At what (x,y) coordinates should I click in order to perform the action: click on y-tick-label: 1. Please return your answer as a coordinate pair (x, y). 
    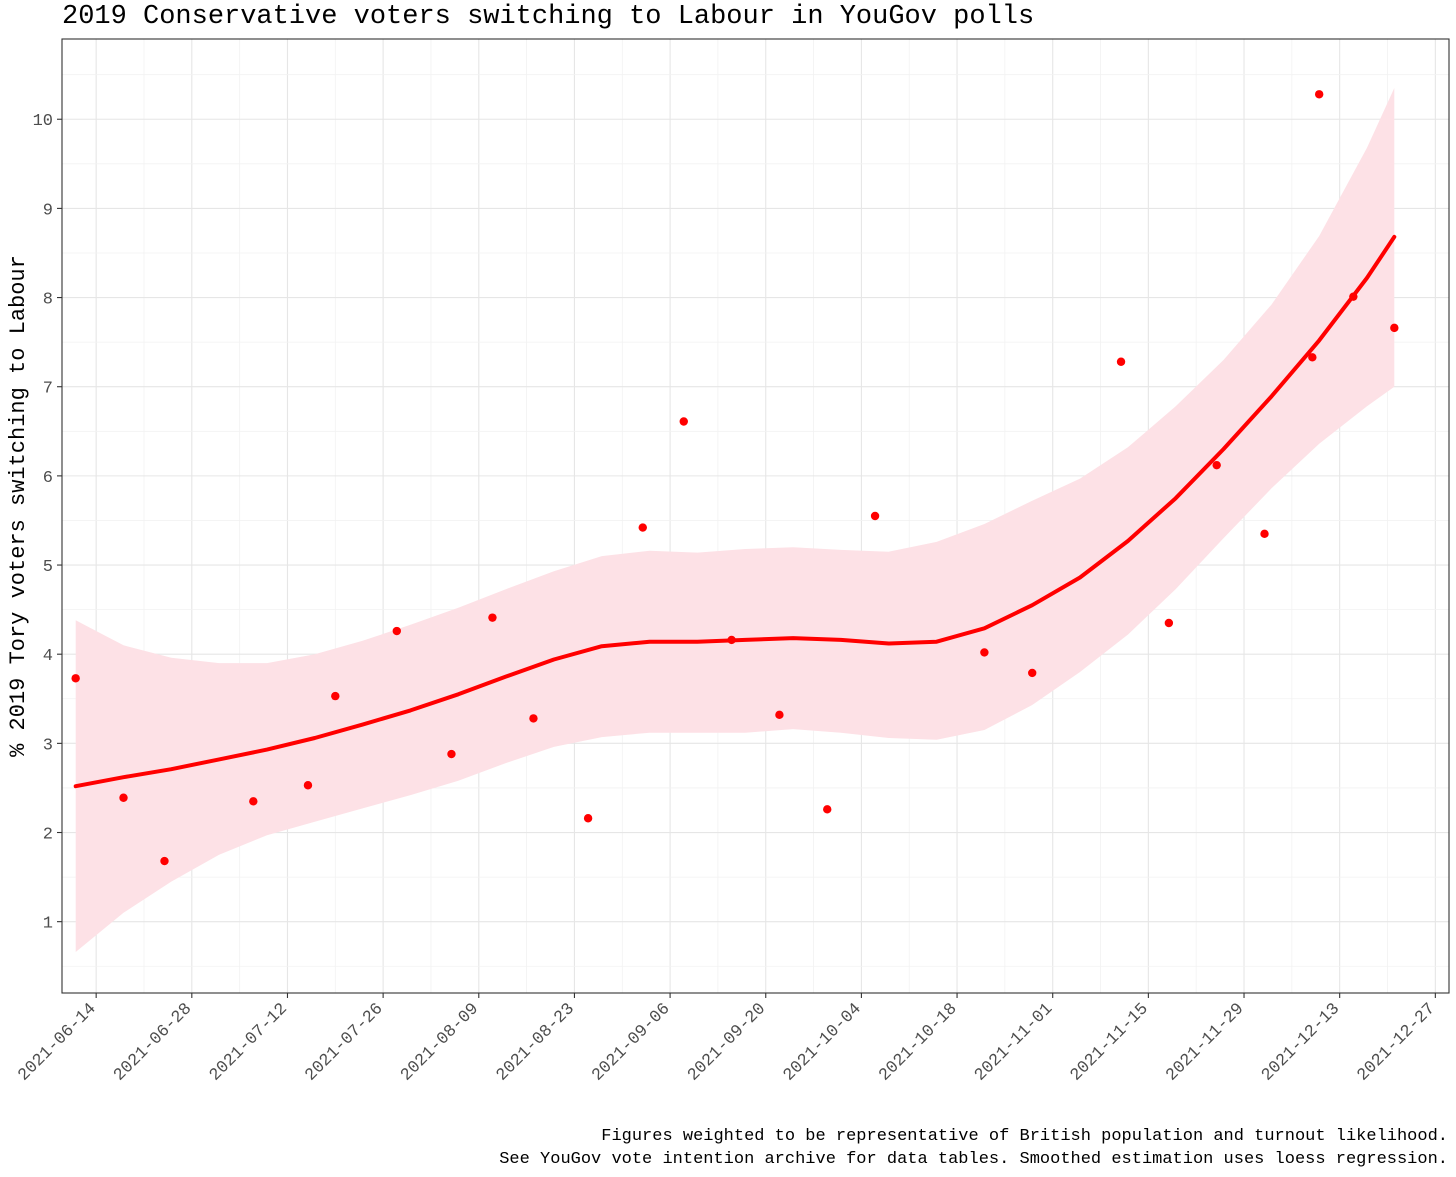
    Looking at the image, I should click on (48, 924).